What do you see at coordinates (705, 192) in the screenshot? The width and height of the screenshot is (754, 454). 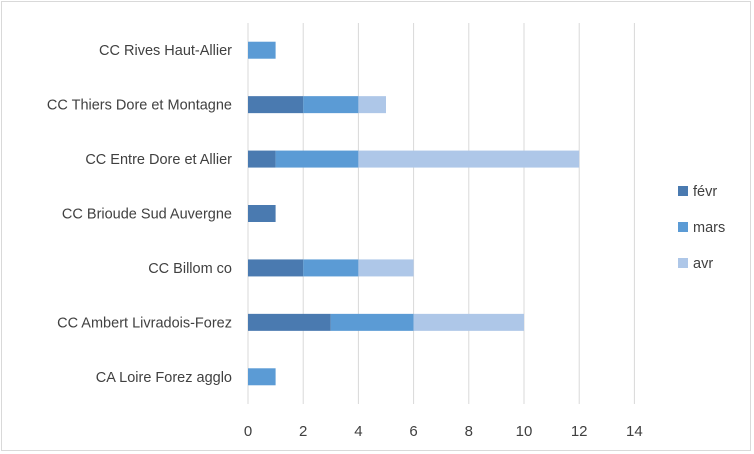 I see `legend-label-févr: févr` at bounding box center [705, 192].